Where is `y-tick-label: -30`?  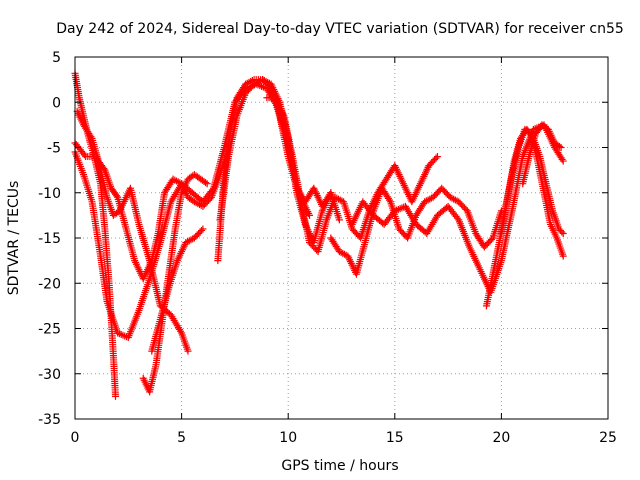
y-tick-label: -30 is located at coordinates (49, 375).